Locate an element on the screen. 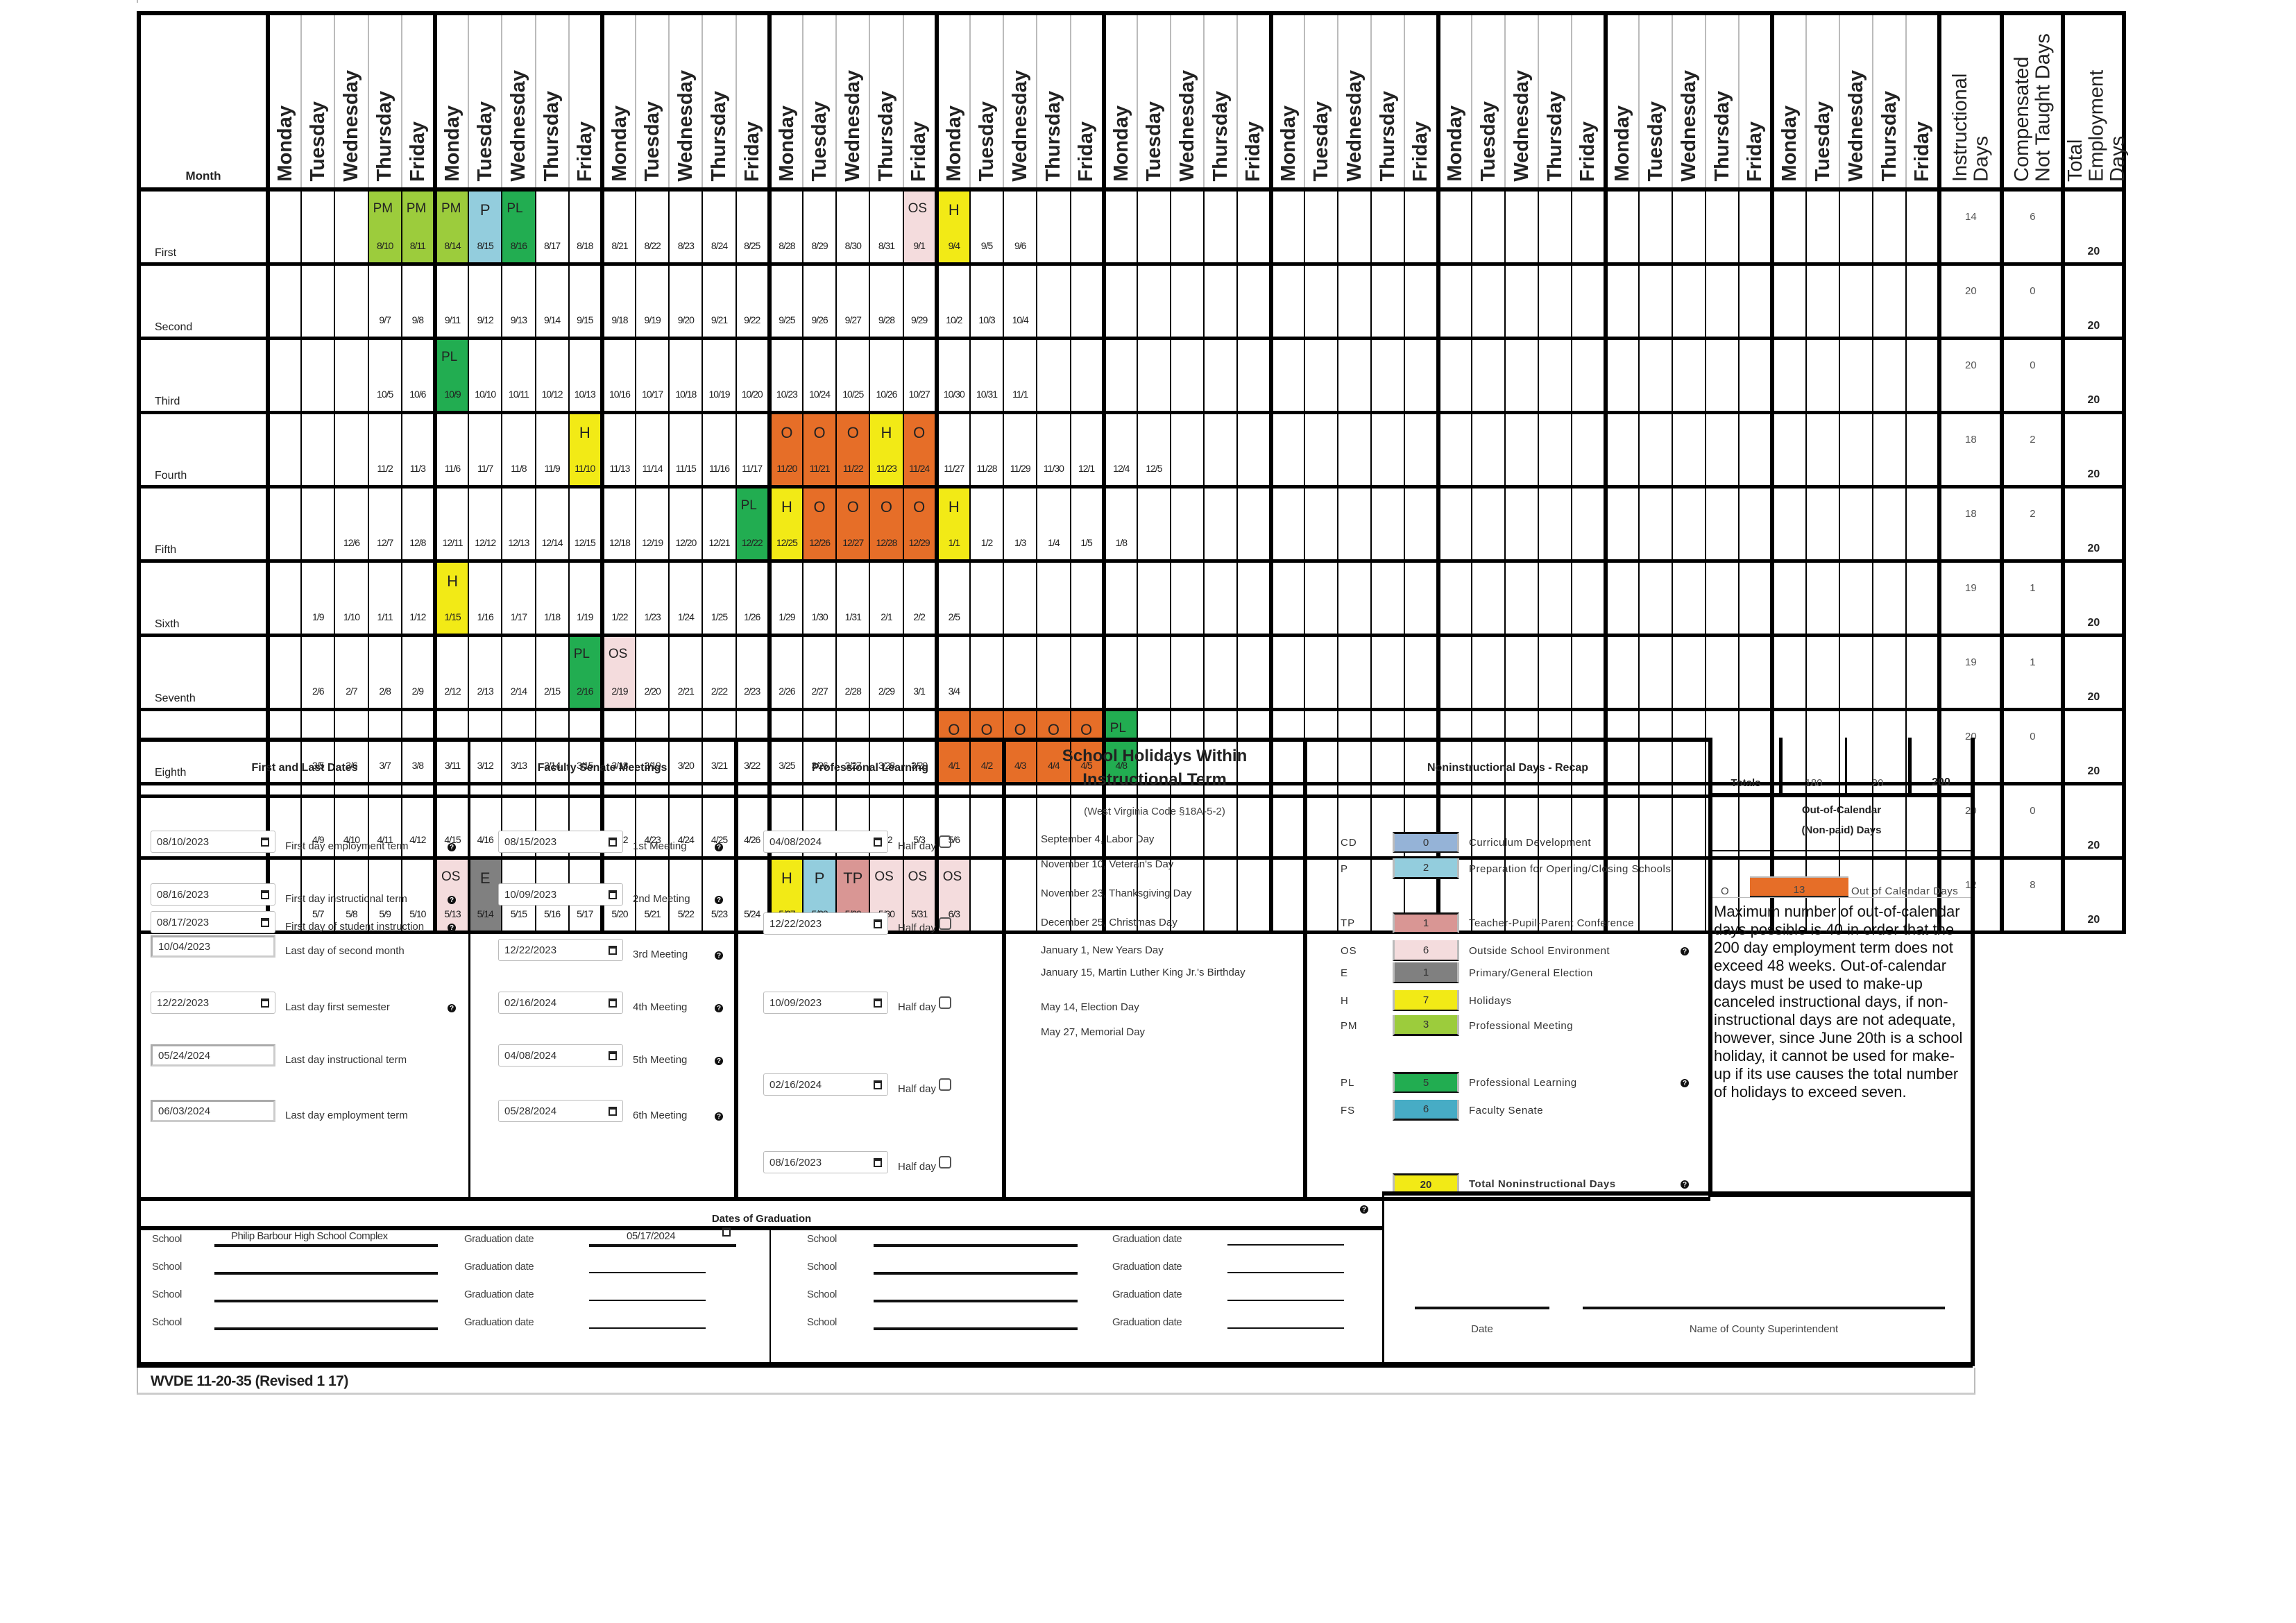  day-cell: H 11/23 is located at coordinates (886, 450).